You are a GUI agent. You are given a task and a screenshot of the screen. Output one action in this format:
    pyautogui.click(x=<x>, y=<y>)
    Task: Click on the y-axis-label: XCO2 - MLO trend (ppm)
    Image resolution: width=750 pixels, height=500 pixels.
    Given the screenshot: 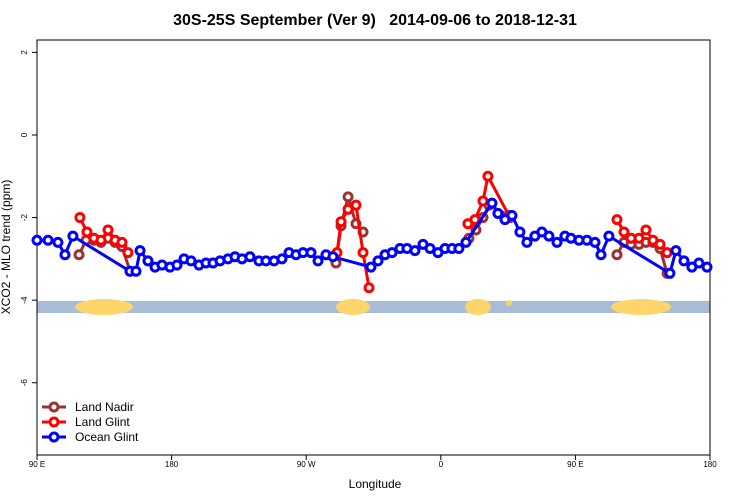 What is the action you would take?
    pyautogui.click(x=6, y=247)
    